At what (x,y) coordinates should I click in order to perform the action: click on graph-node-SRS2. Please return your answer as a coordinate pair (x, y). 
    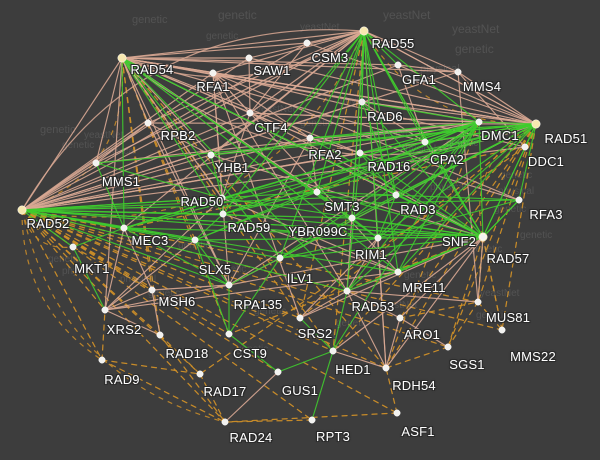
    Looking at the image, I should click on (300, 318).